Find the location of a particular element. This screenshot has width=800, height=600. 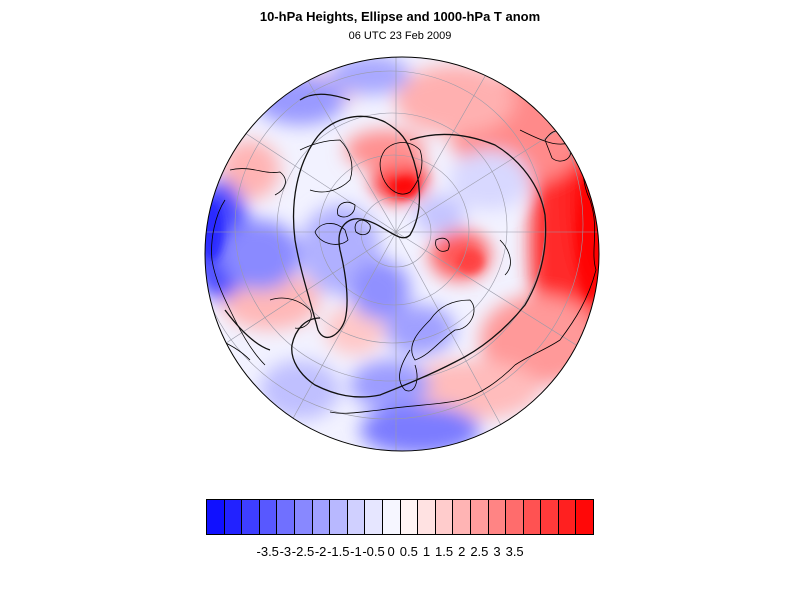

colorbar-tick-label: 2.5 is located at coordinates (479, 551).